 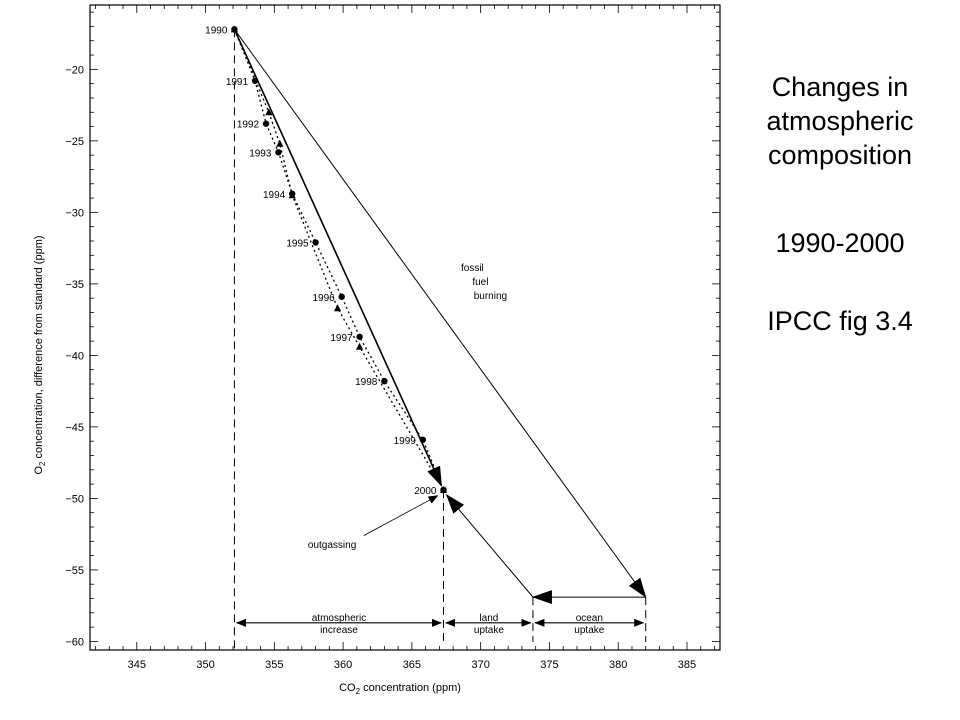 I want to click on x-tick-label: 370, so click(x=480, y=665).